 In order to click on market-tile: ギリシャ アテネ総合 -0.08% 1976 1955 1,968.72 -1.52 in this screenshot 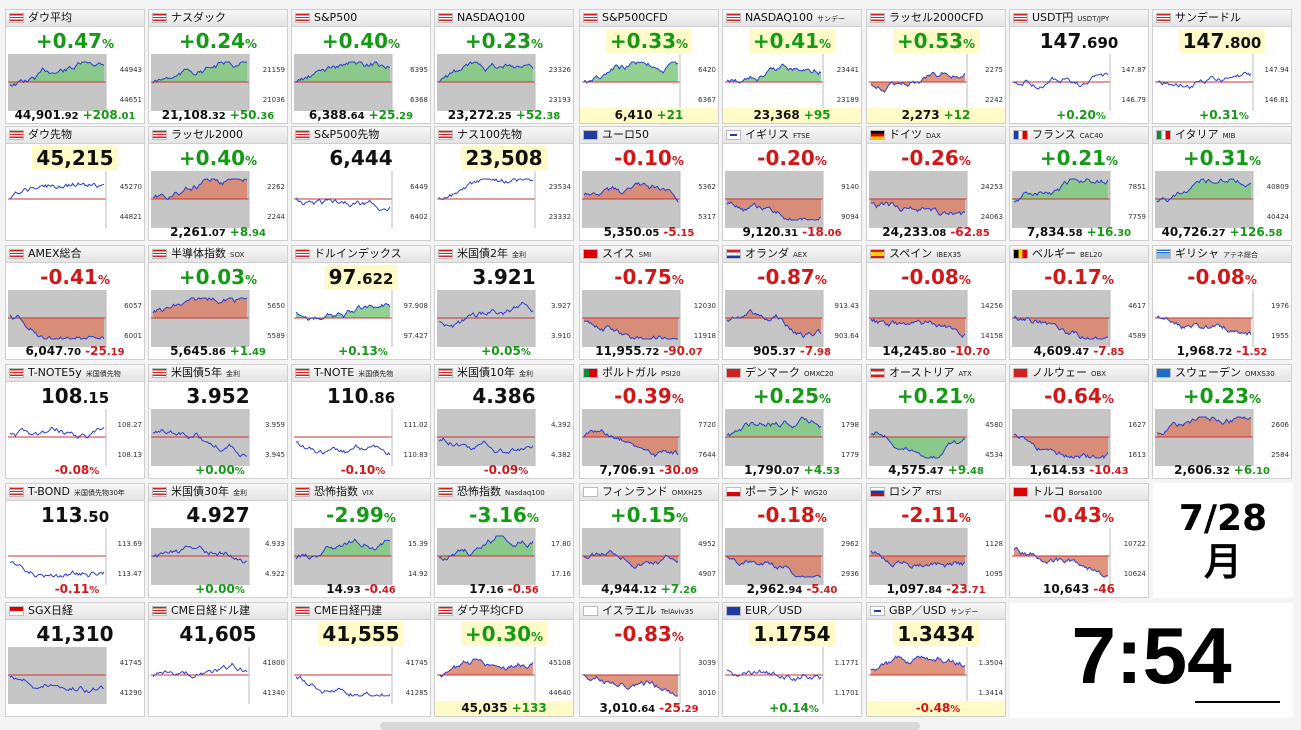, I will do `click(1222, 302)`.